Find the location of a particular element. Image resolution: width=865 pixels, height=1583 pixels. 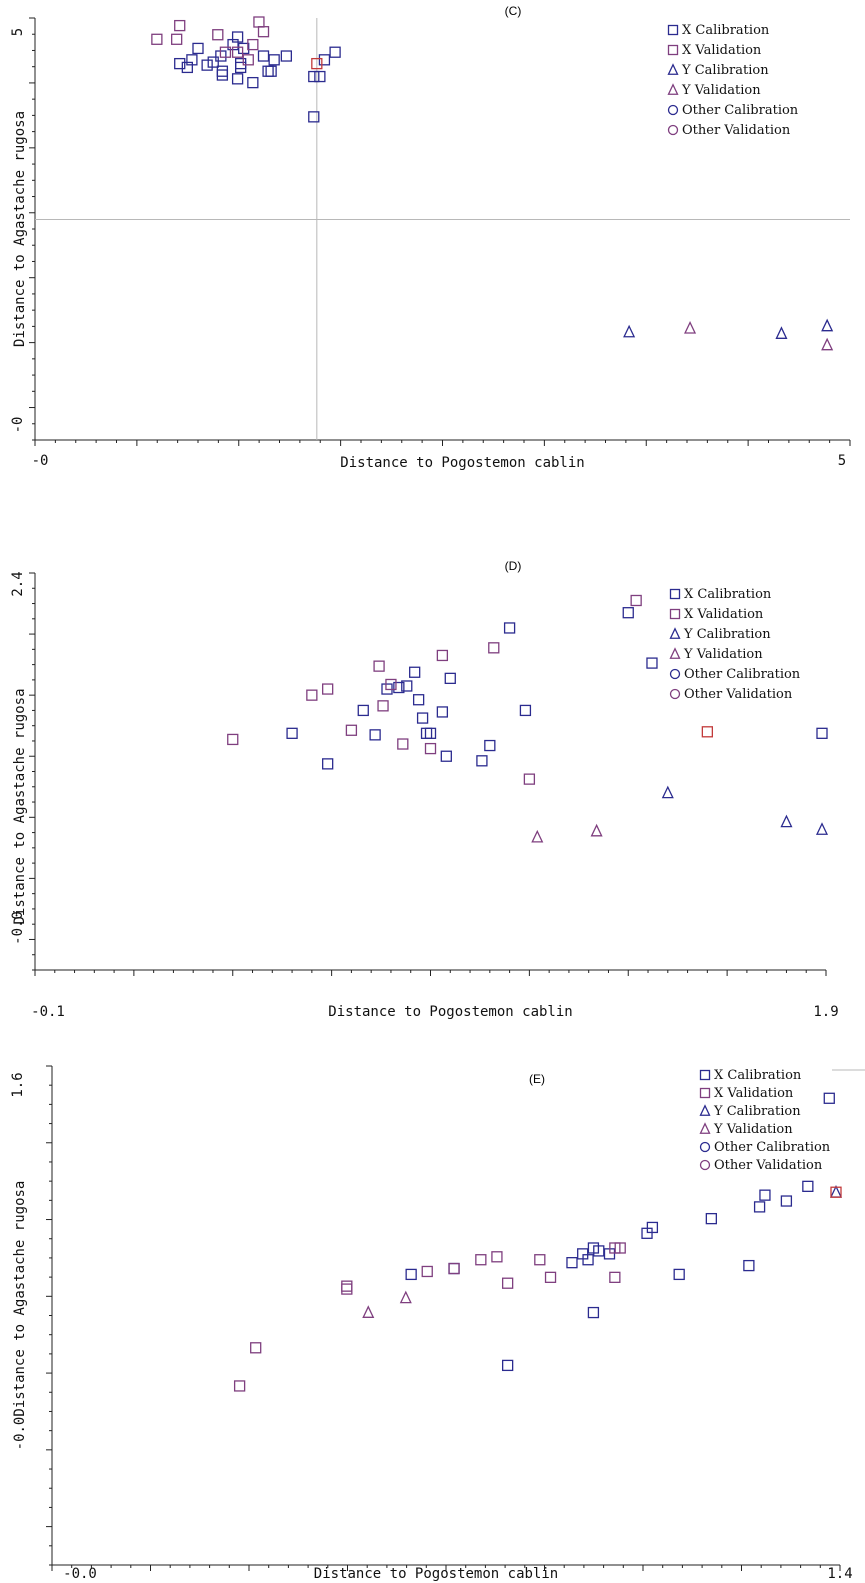

x-tick-label: -0.0 is located at coordinates (80, 1574).